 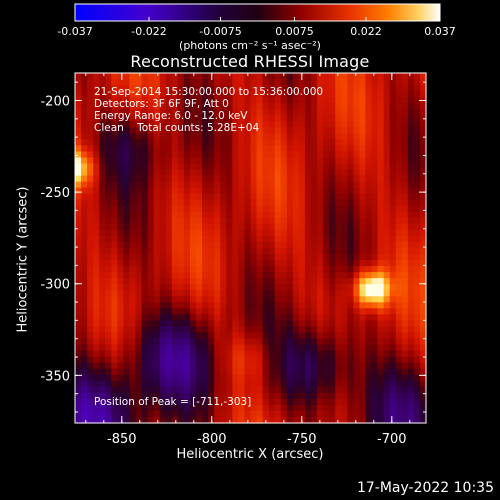 What do you see at coordinates (294, 31) in the screenshot?
I see `colorbar-tick-label: 0.0075` at bounding box center [294, 31].